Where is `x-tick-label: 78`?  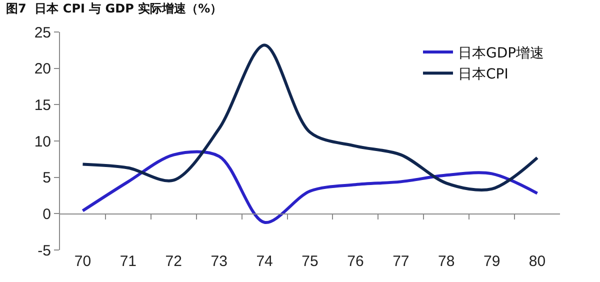
x-tick-label: 78 is located at coordinates (446, 261).